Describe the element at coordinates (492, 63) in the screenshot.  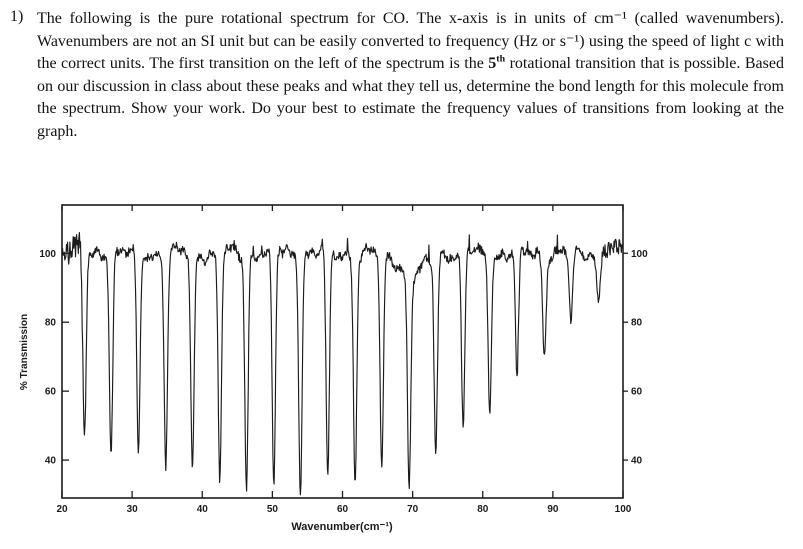
I see `bold-term-base: 5` at that location.